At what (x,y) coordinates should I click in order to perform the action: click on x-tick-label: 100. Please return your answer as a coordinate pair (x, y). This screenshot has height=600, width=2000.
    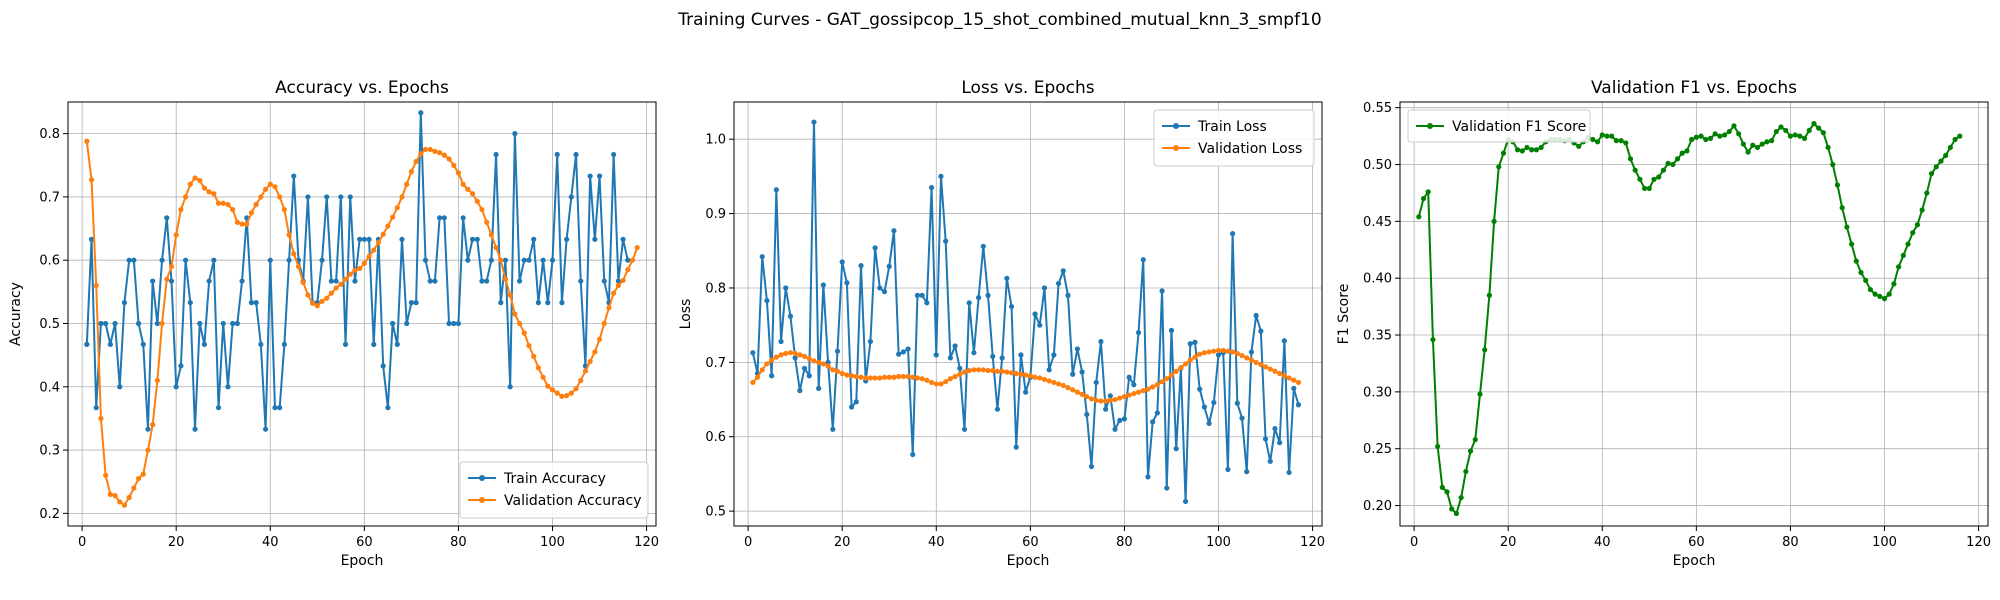
    Looking at the image, I should click on (552, 542).